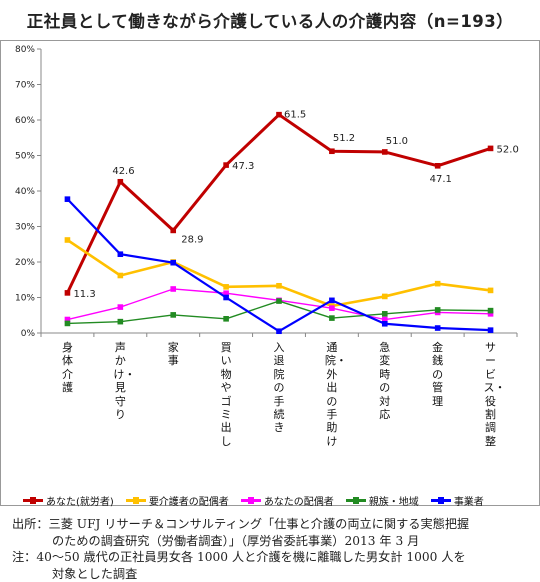 This screenshot has width=540, height=582. I want to click on data-label: 61.5, so click(295, 115).